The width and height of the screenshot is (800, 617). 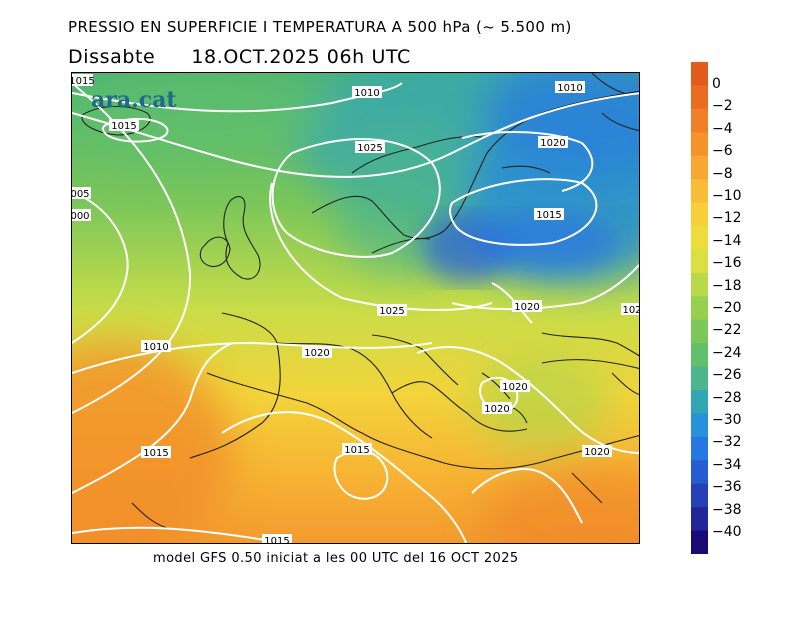 What do you see at coordinates (727, 263) in the screenshot?
I see `colorbar-label: −16` at bounding box center [727, 263].